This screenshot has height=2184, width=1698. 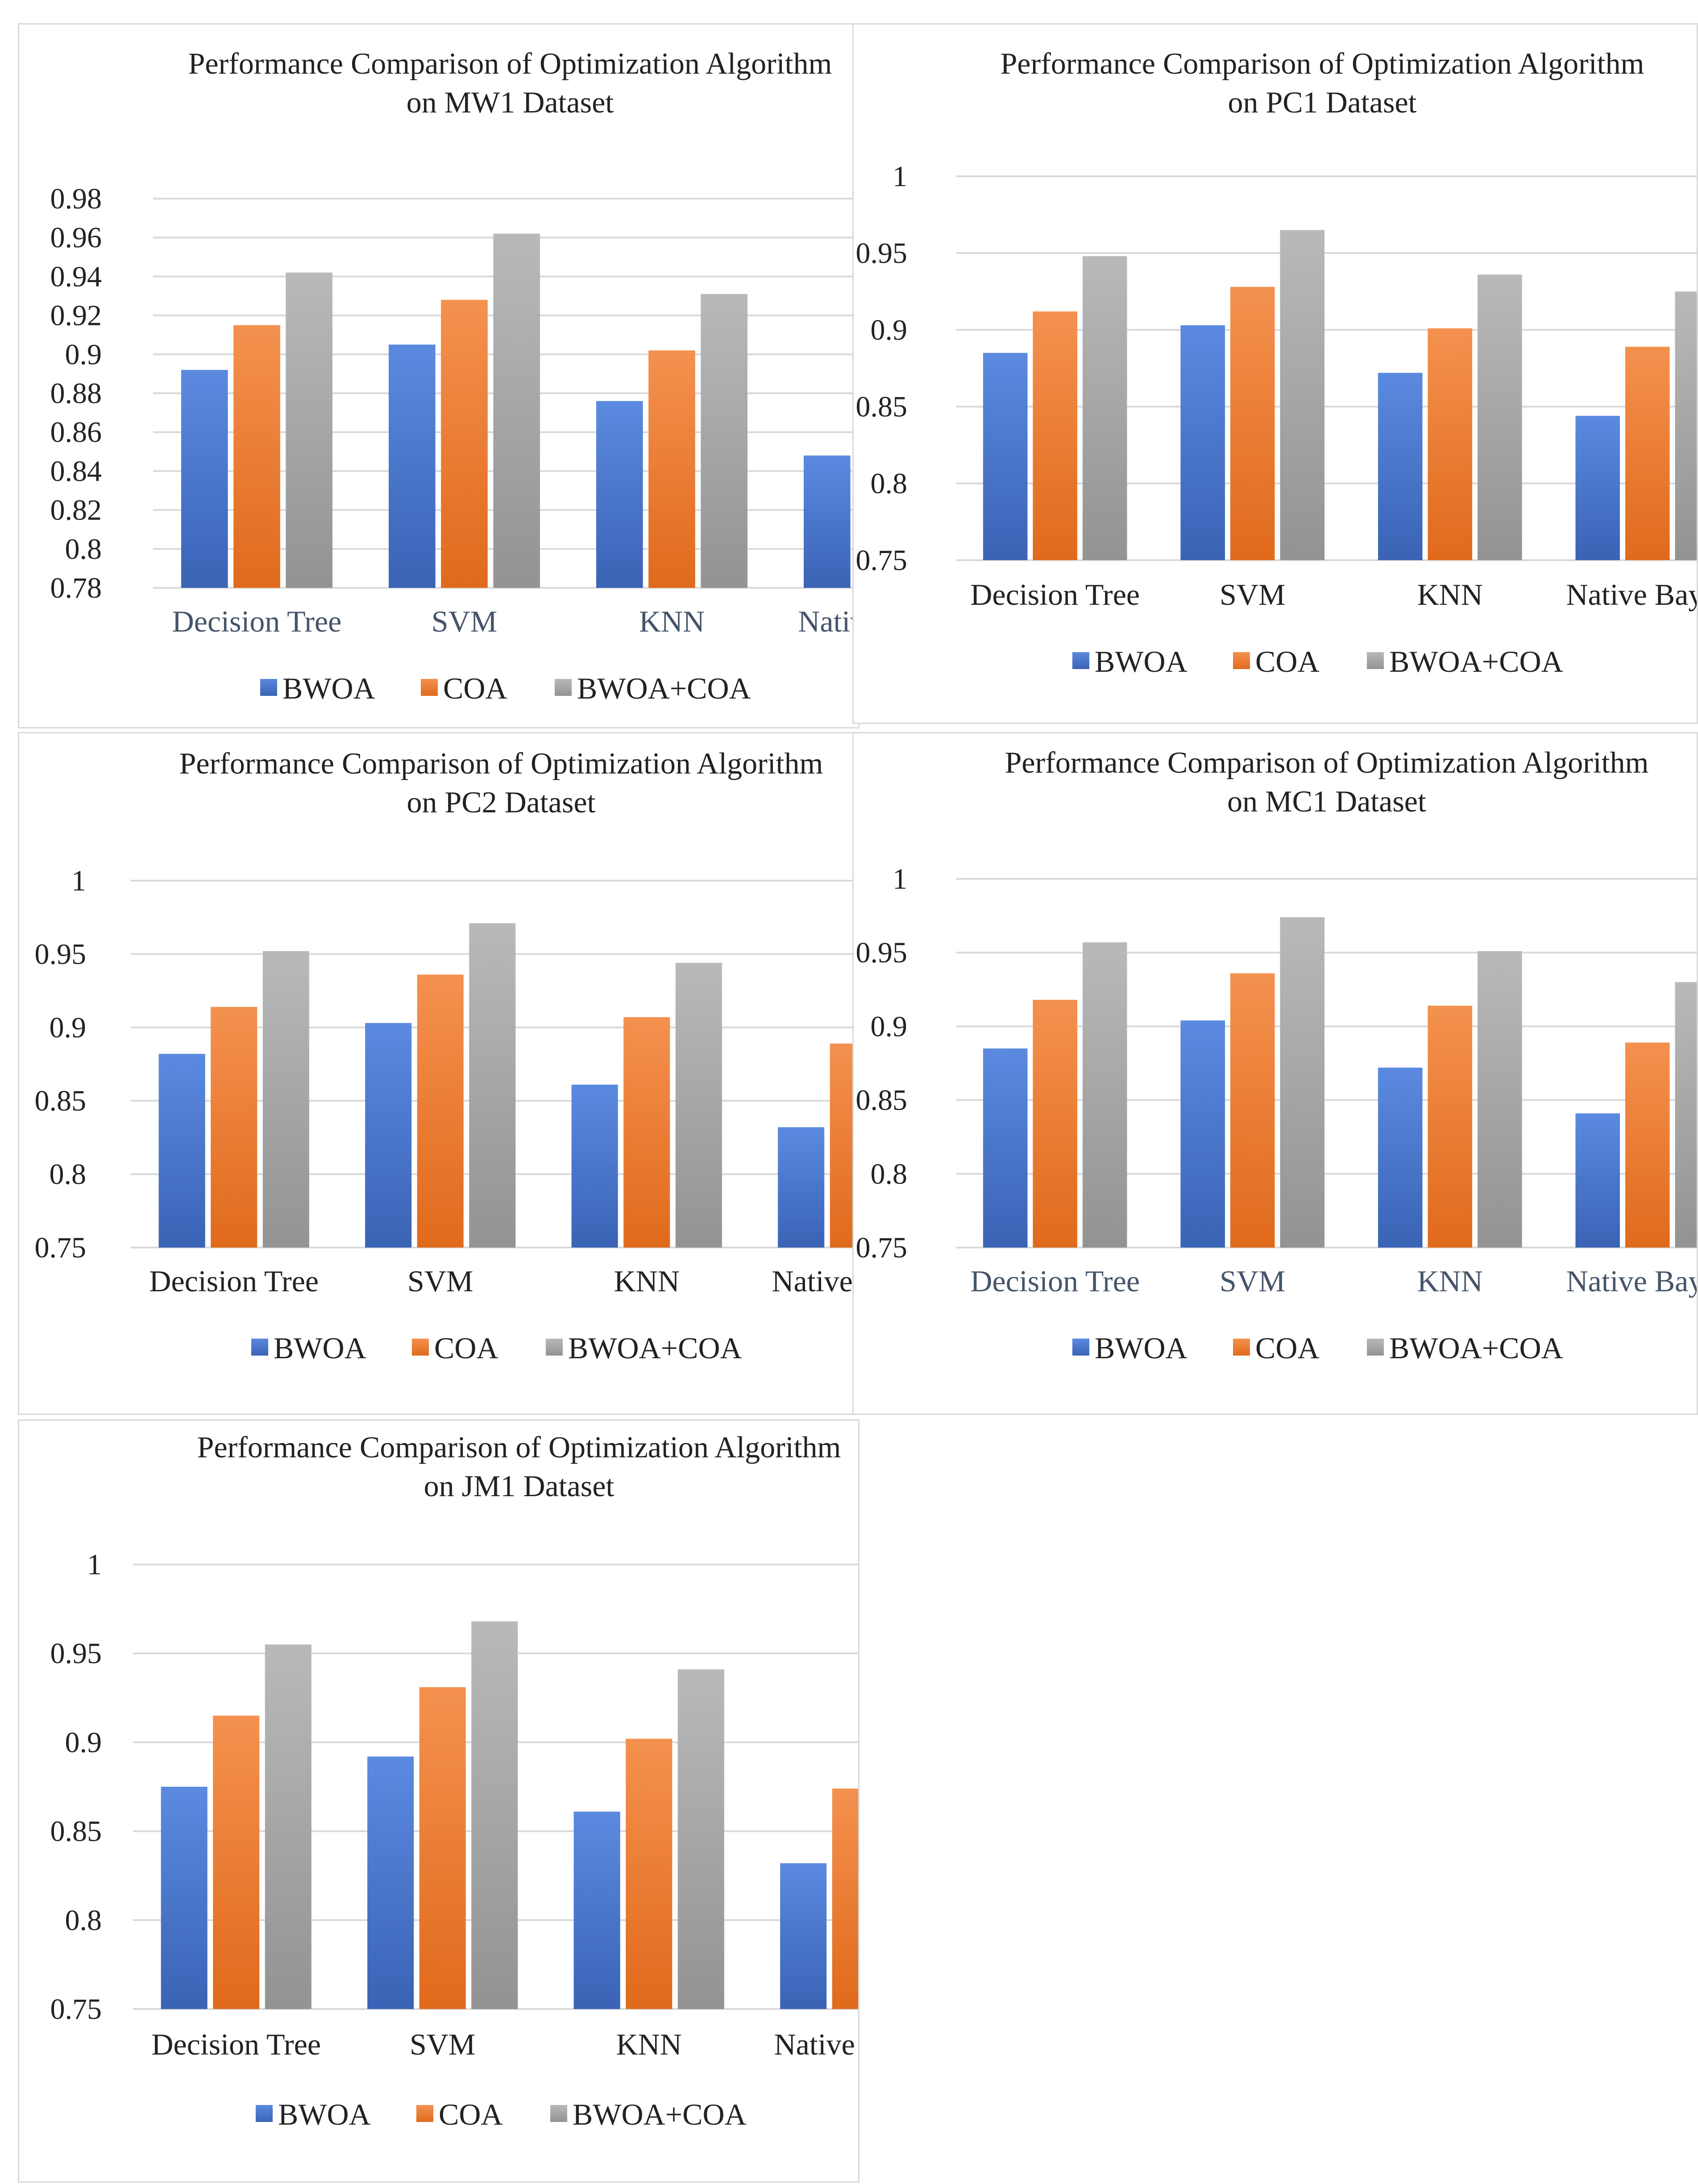 What do you see at coordinates (519, 1486) in the screenshot?
I see `chart-title-line2: on JM1 Dataset` at bounding box center [519, 1486].